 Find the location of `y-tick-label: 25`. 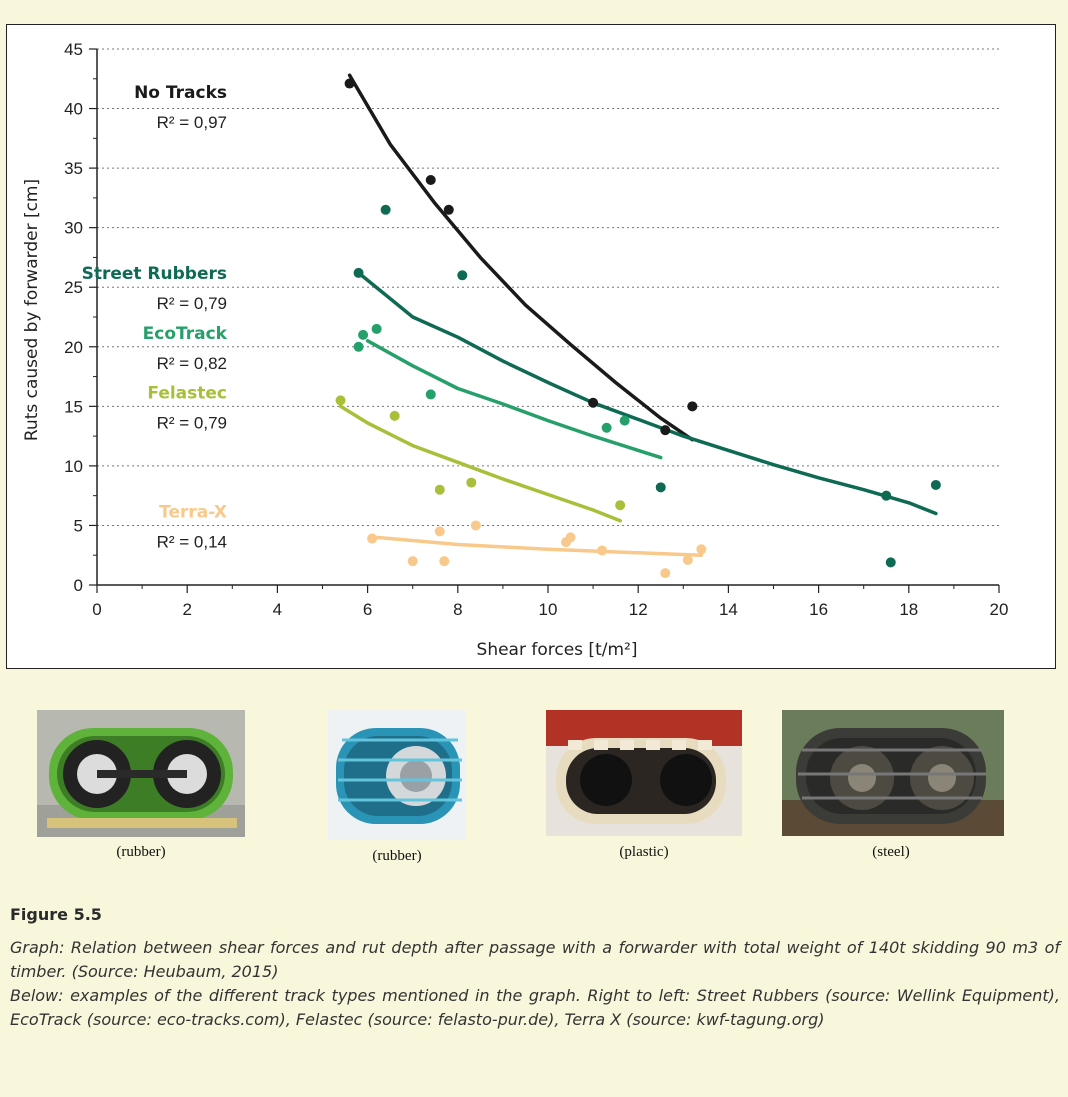

y-tick-label: 25 is located at coordinates (73, 287).